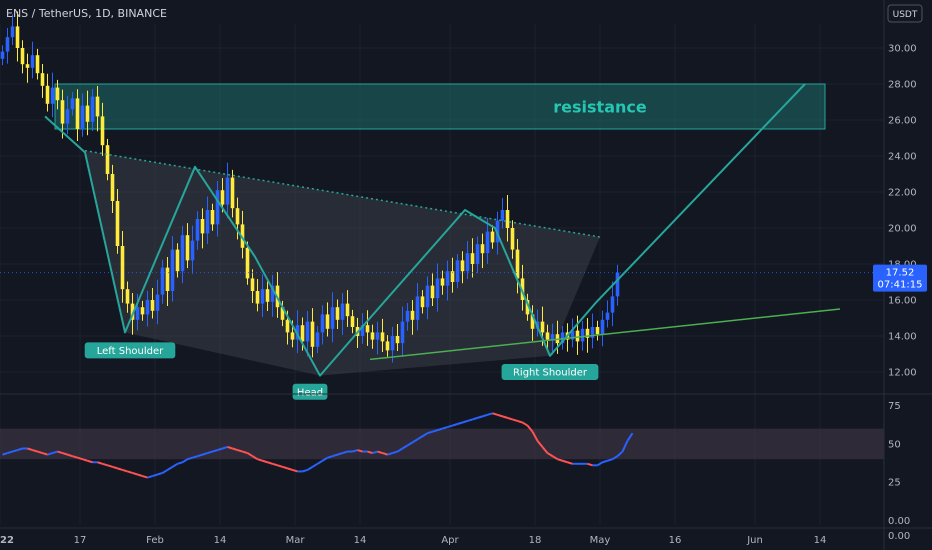  Describe the element at coordinates (902, 301) in the screenshot. I see `y-tick-label: 16.00` at that location.